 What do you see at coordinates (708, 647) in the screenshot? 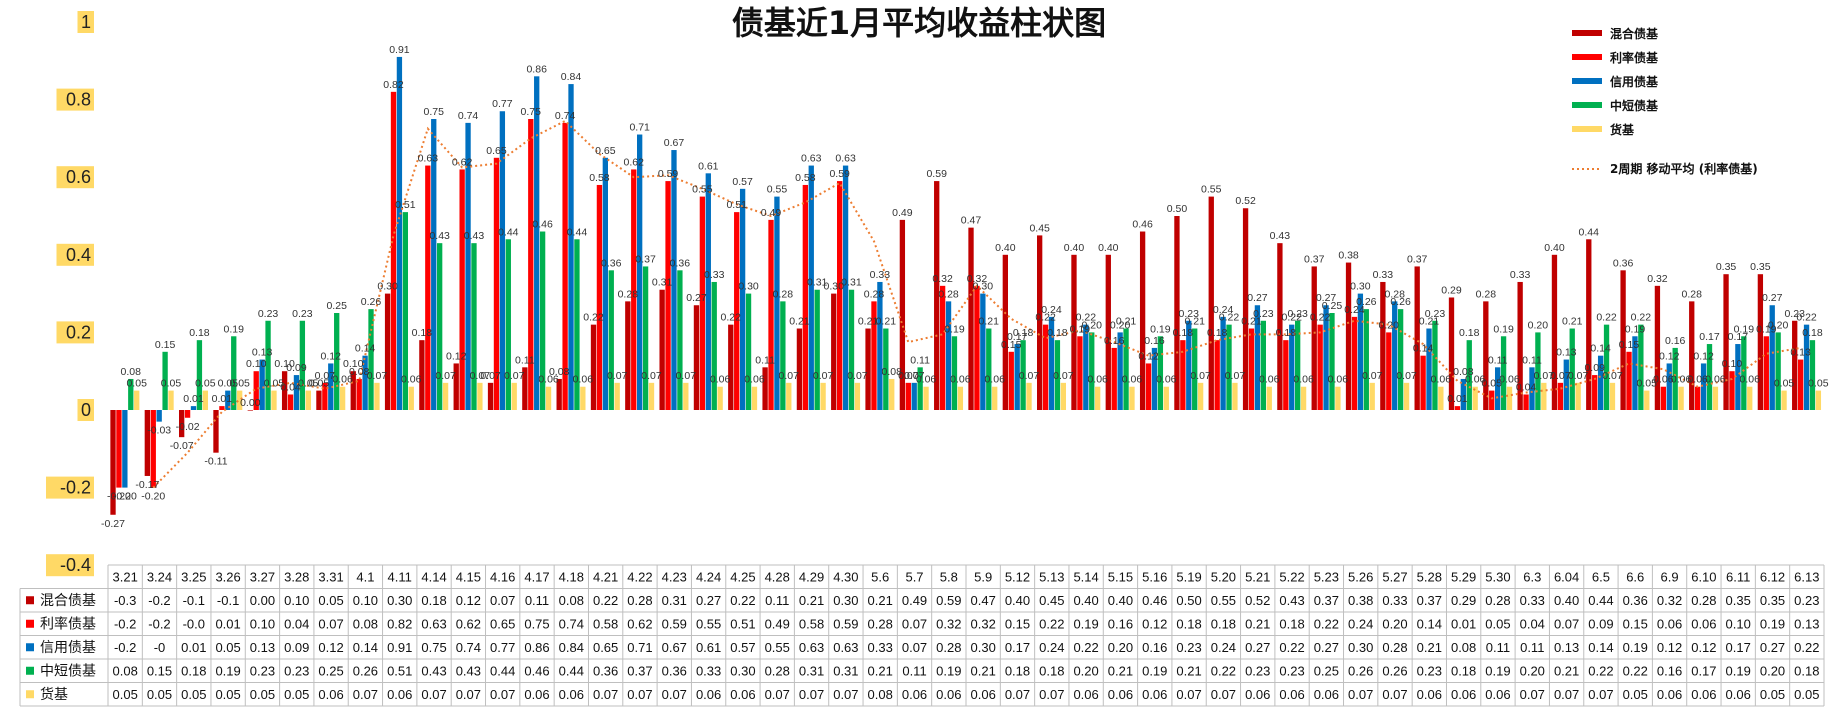
I see `table-cell: 0.61` at bounding box center [708, 647].